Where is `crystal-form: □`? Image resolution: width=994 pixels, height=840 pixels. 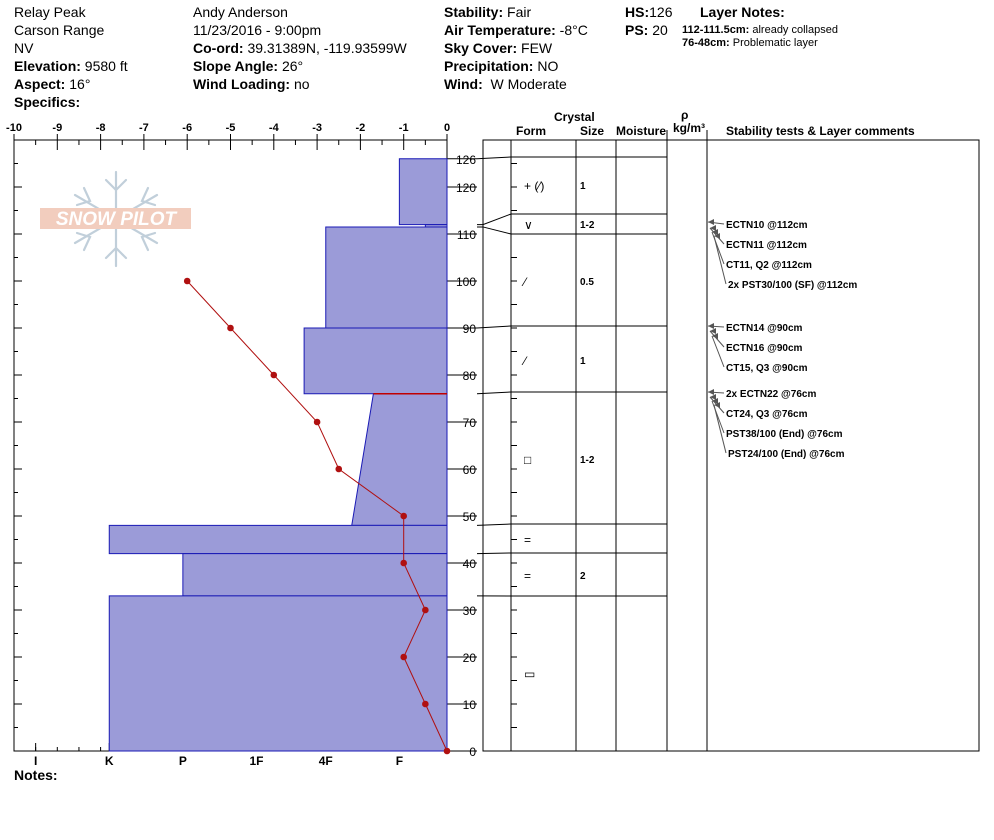
crystal-form: □ is located at coordinates (527, 460).